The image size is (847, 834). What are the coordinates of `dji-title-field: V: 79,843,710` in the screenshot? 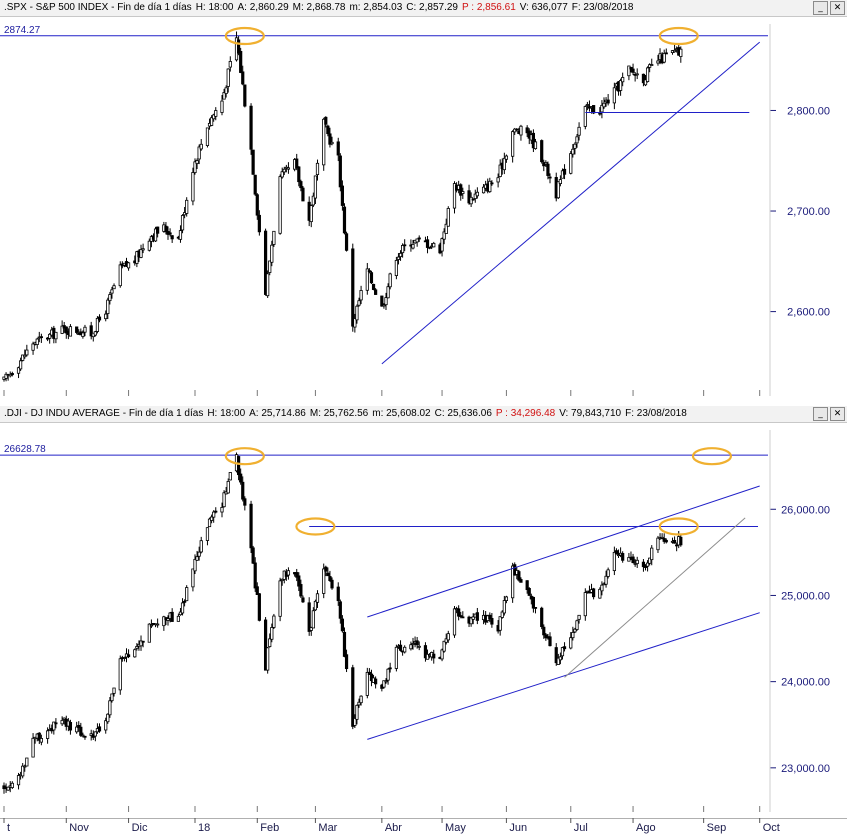 It's located at (590, 413).